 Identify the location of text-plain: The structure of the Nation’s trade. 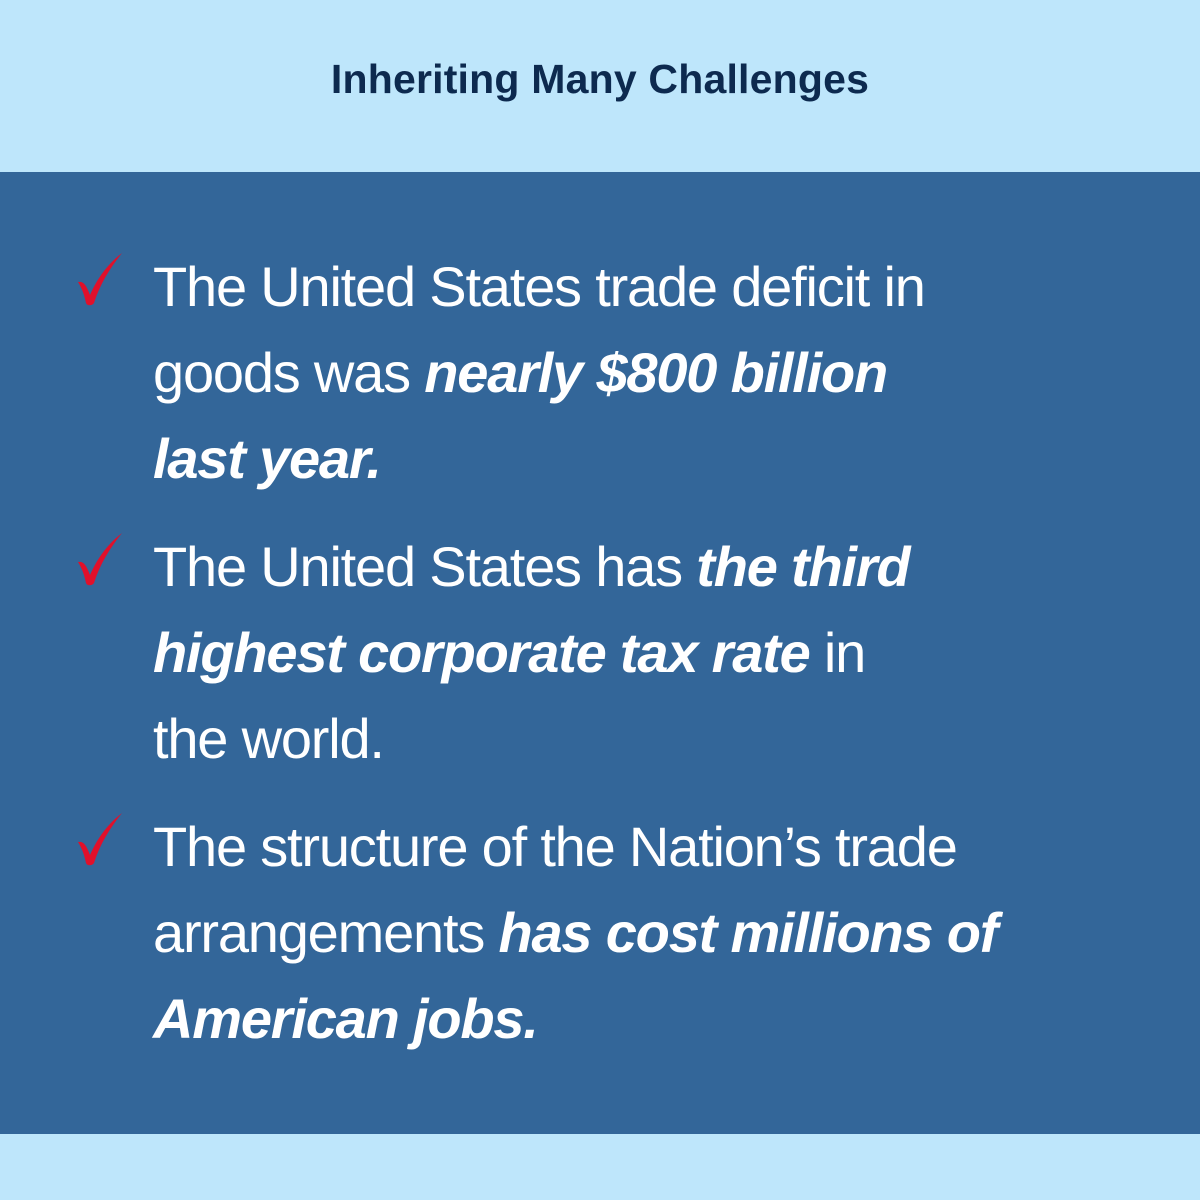
(555, 846).